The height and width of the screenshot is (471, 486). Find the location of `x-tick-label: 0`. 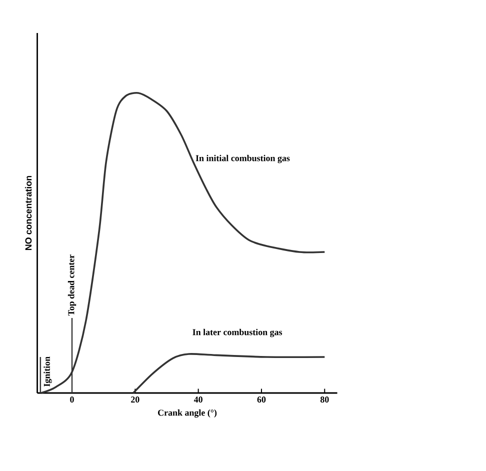

x-tick-label: 0 is located at coordinates (72, 399).